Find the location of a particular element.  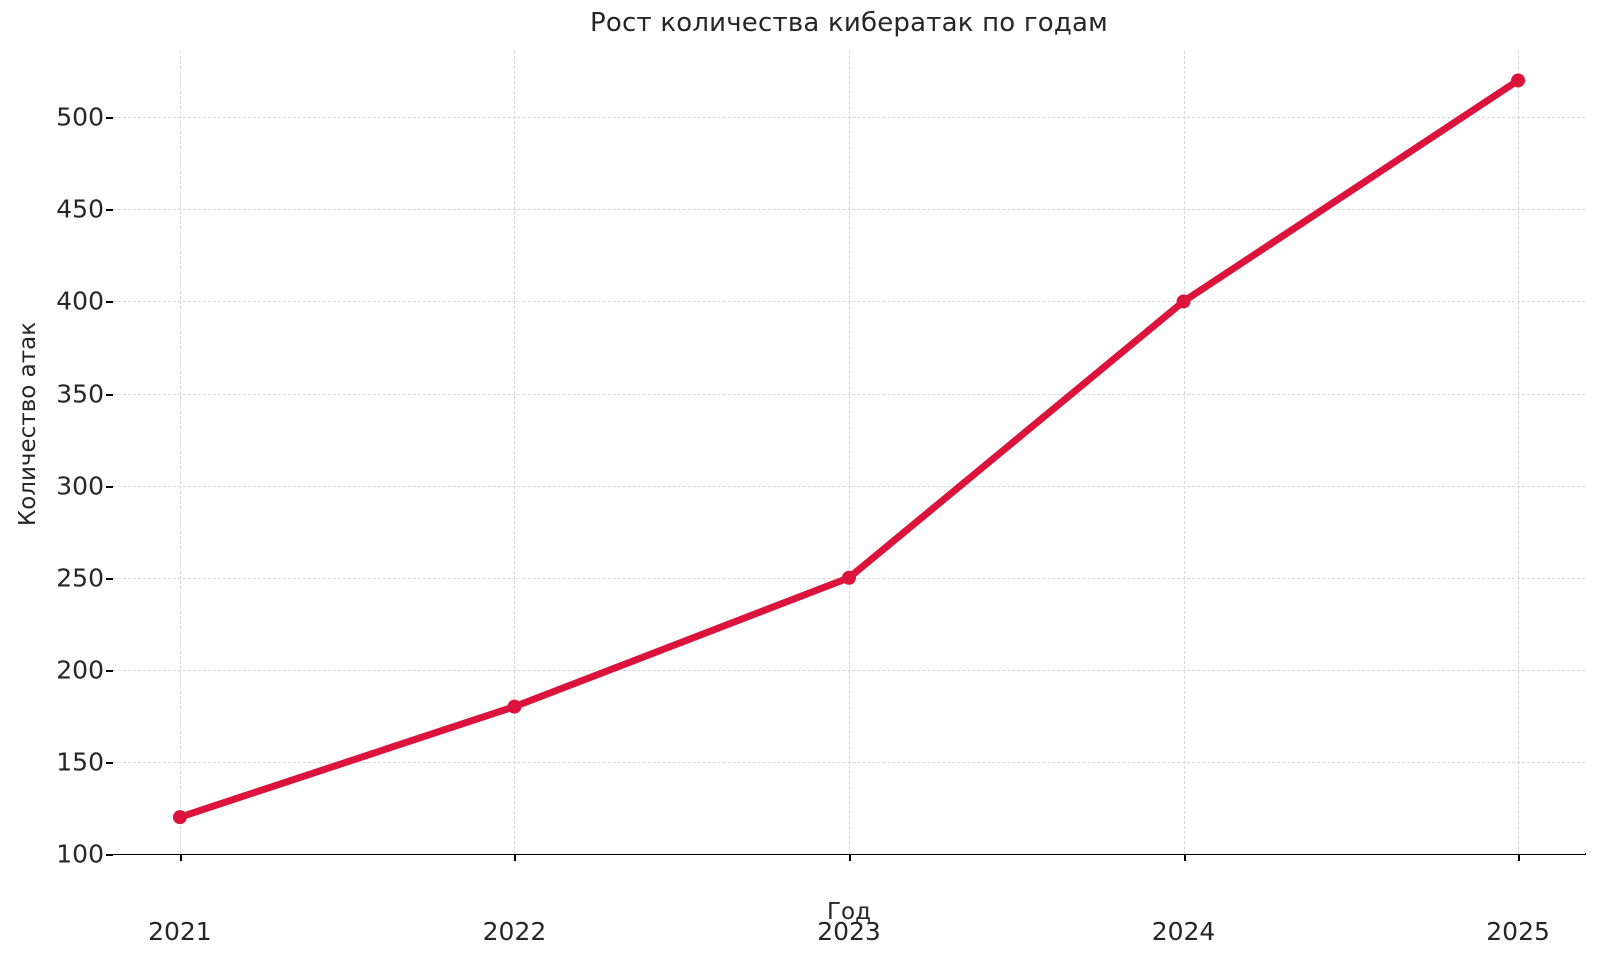

y-tick-label: 350 is located at coordinates (80, 394).